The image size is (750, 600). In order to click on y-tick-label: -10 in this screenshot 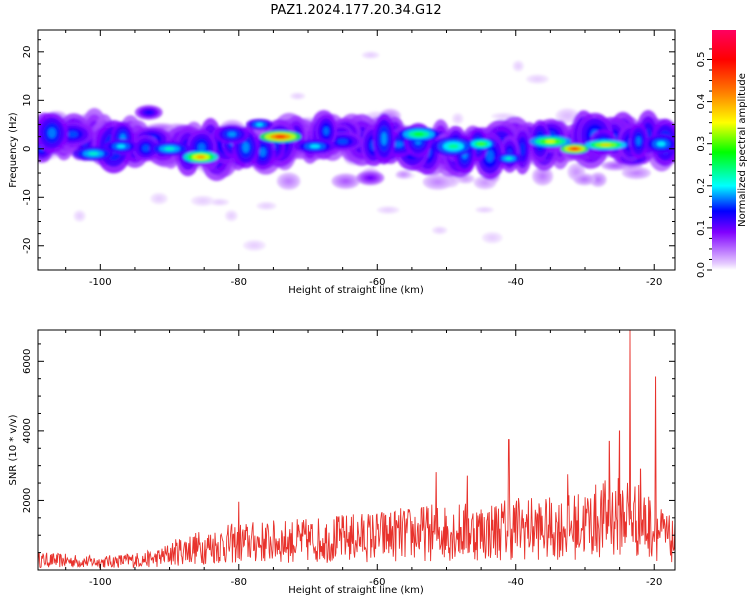, I will do `click(27, 197)`.